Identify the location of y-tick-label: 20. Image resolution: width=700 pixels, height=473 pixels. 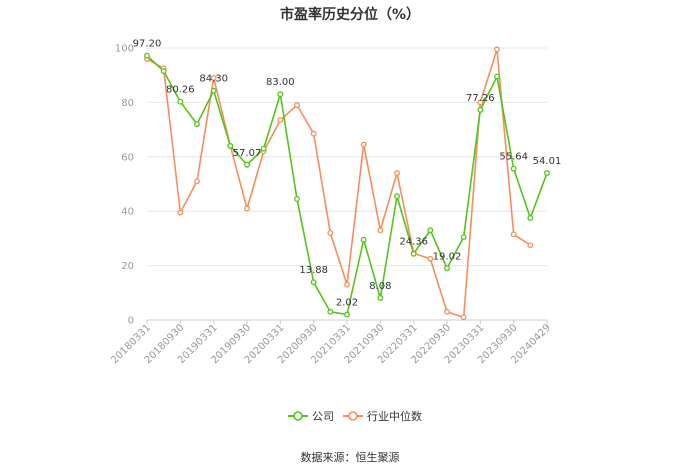
(127, 266).